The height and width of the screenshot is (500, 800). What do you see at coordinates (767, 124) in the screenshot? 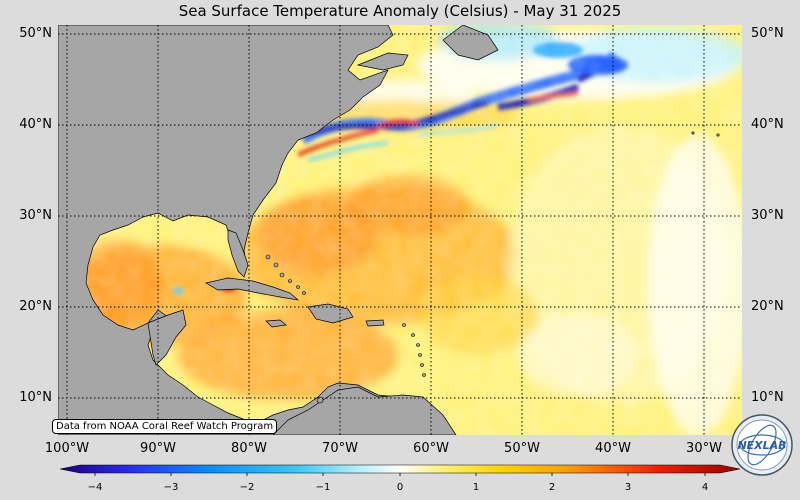
I see `lat-label-right-40: 40°N` at bounding box center [767, 124].